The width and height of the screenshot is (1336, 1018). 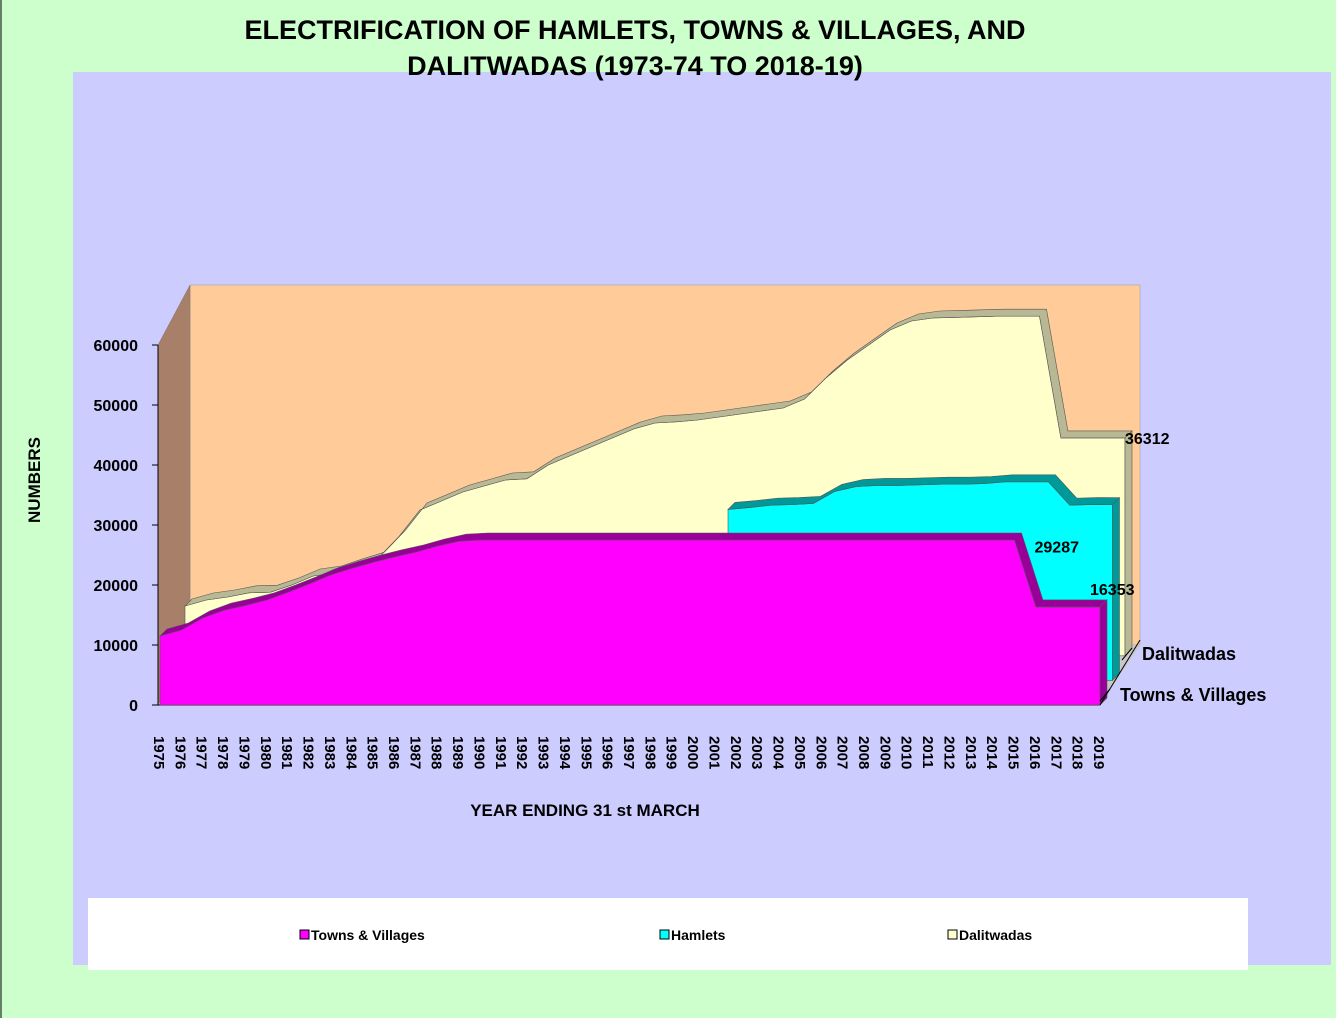 I want to click on x-tick-label: 1996, so click(x=607, y=752).